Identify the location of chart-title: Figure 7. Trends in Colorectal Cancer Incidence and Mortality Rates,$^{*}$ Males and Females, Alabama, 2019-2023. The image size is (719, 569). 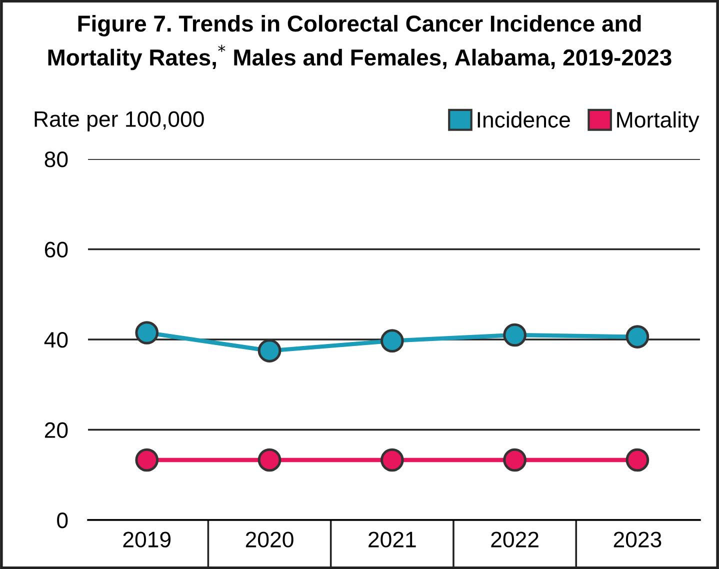
(360, 42).